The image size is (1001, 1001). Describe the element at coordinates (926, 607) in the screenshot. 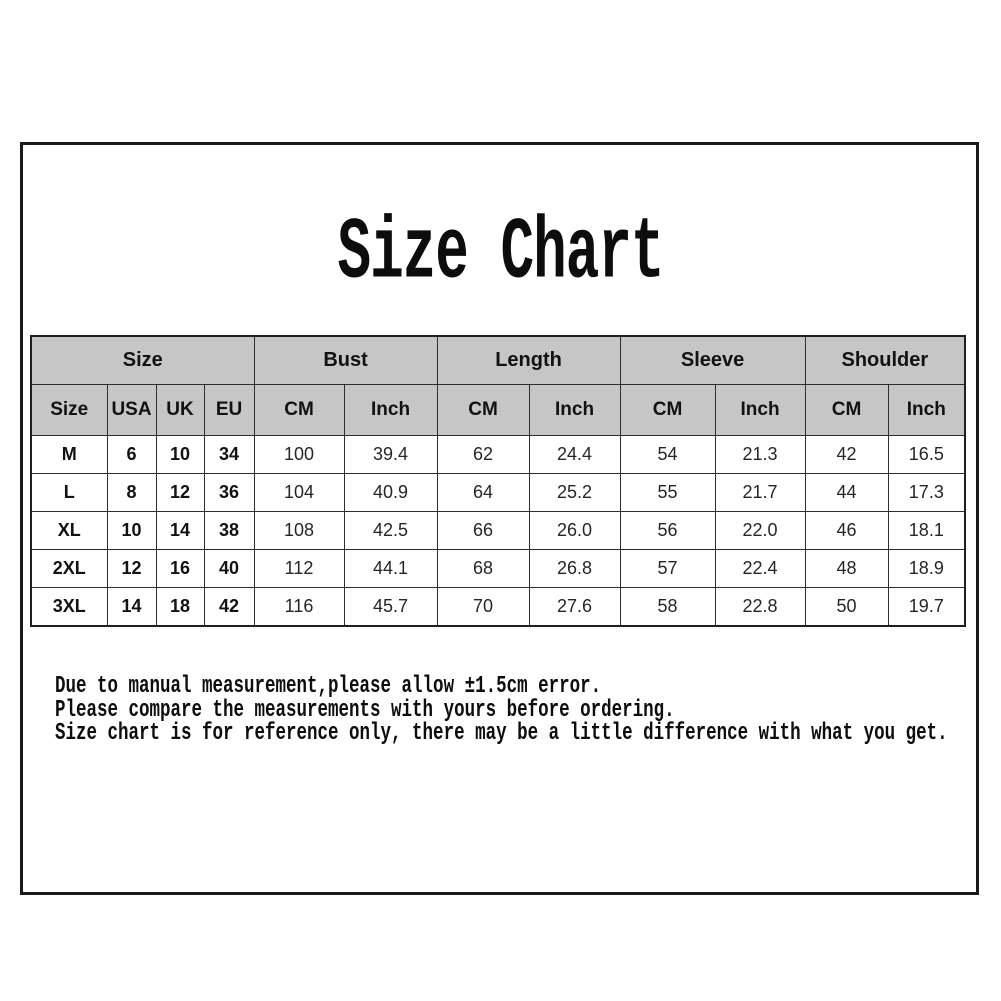

I see `cell: 19.7` at that location.